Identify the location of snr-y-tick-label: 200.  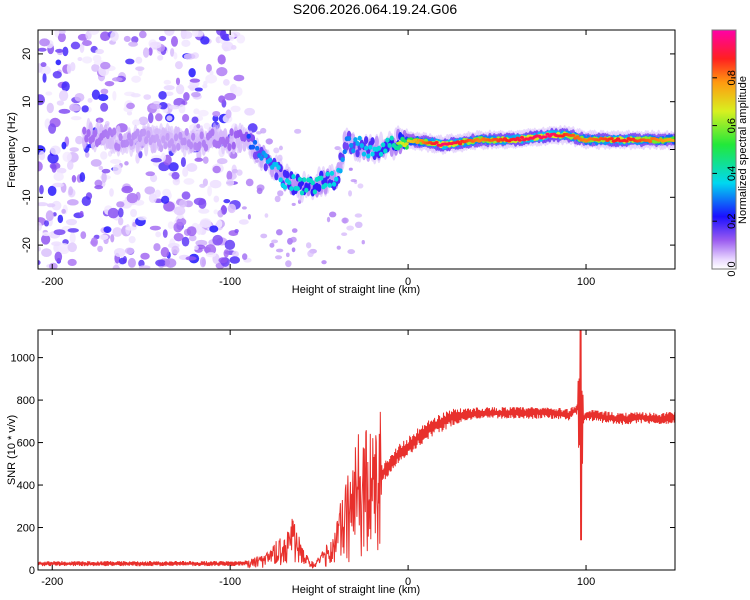
(26, 529).